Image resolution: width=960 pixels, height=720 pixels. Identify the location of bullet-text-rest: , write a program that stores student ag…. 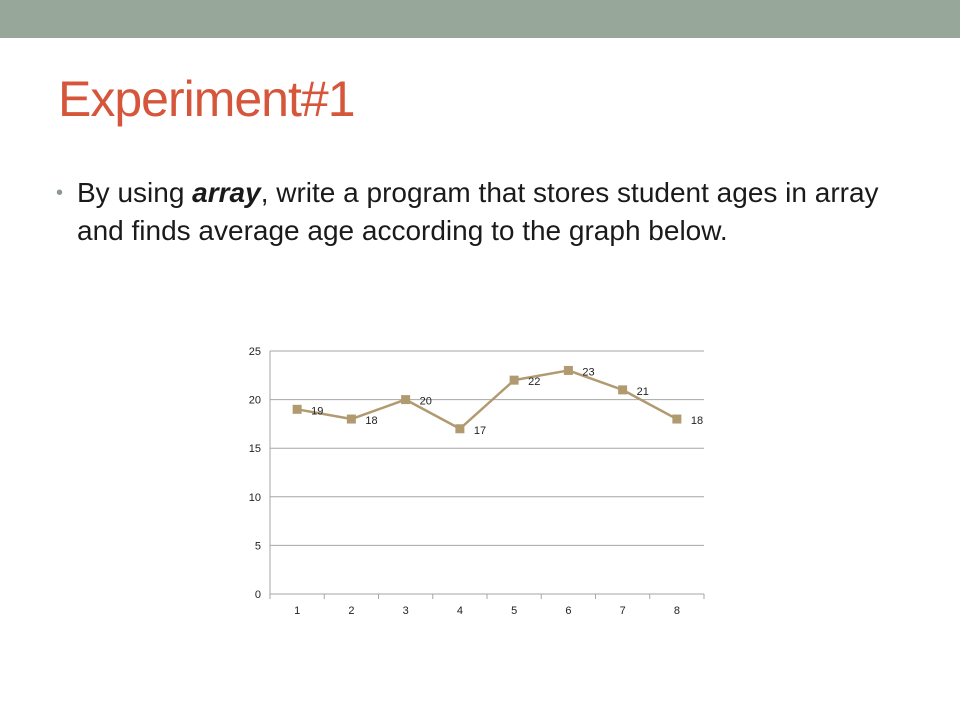
(478, 211).